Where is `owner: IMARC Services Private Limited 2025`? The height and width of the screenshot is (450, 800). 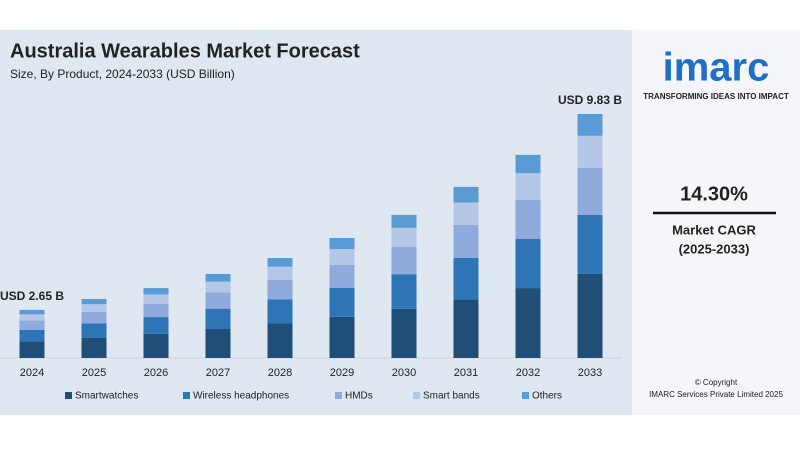
owner: IMARC Services Private Limited 2025 is located at coordinates (716, 394).